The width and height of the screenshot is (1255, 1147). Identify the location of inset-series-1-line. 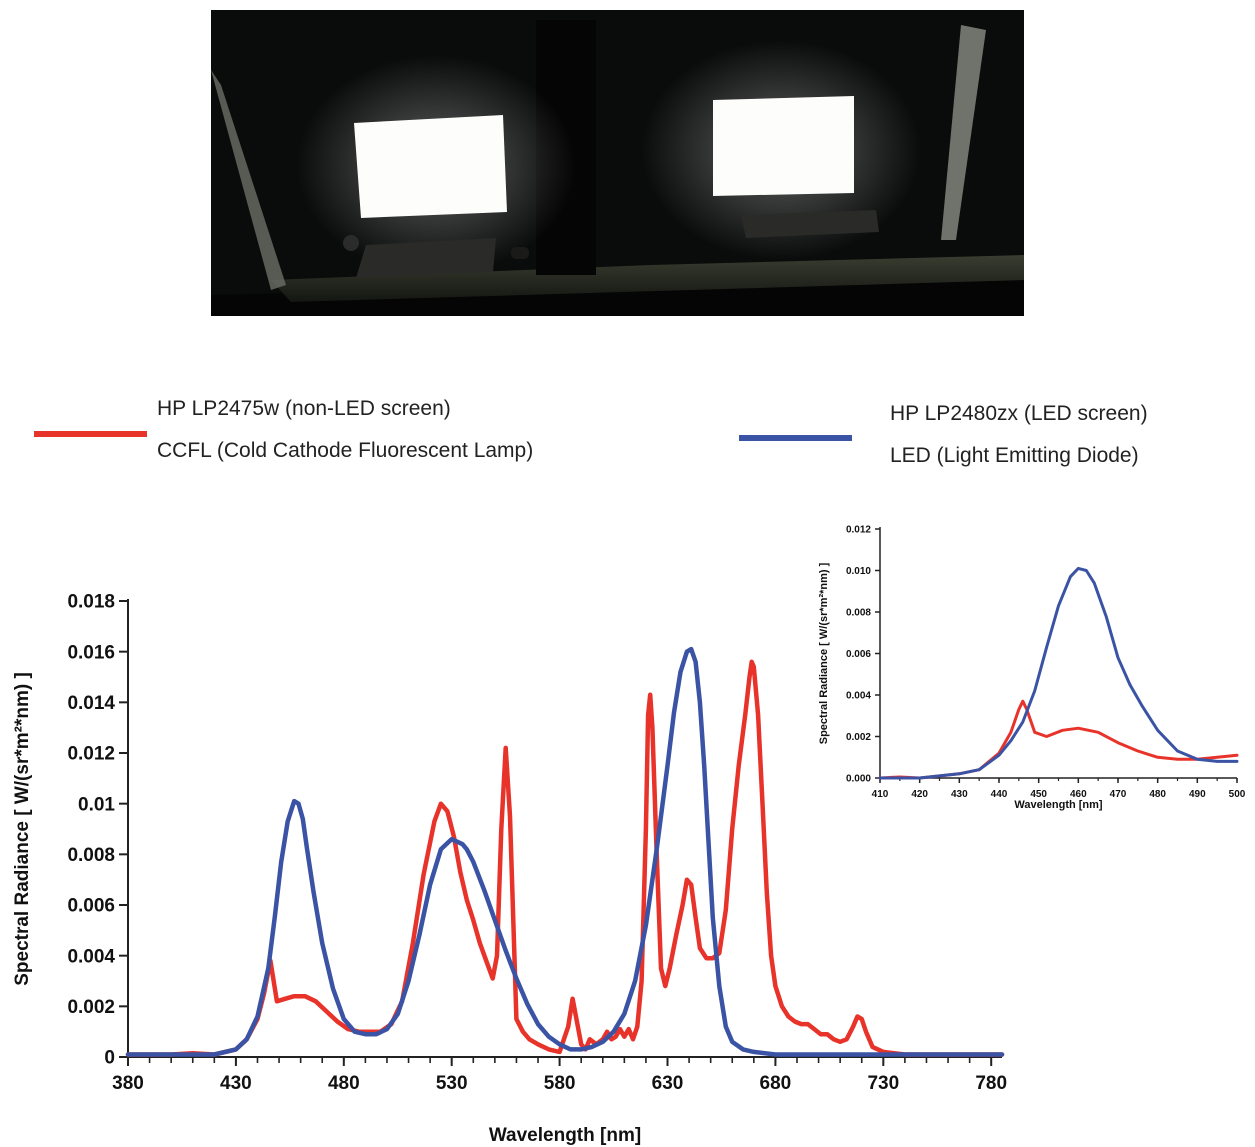
(1058, 673).